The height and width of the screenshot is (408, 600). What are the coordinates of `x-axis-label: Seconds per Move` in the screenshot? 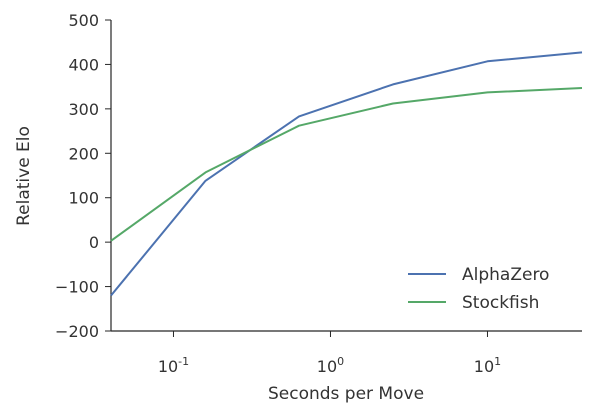 It's located at (346, 394).